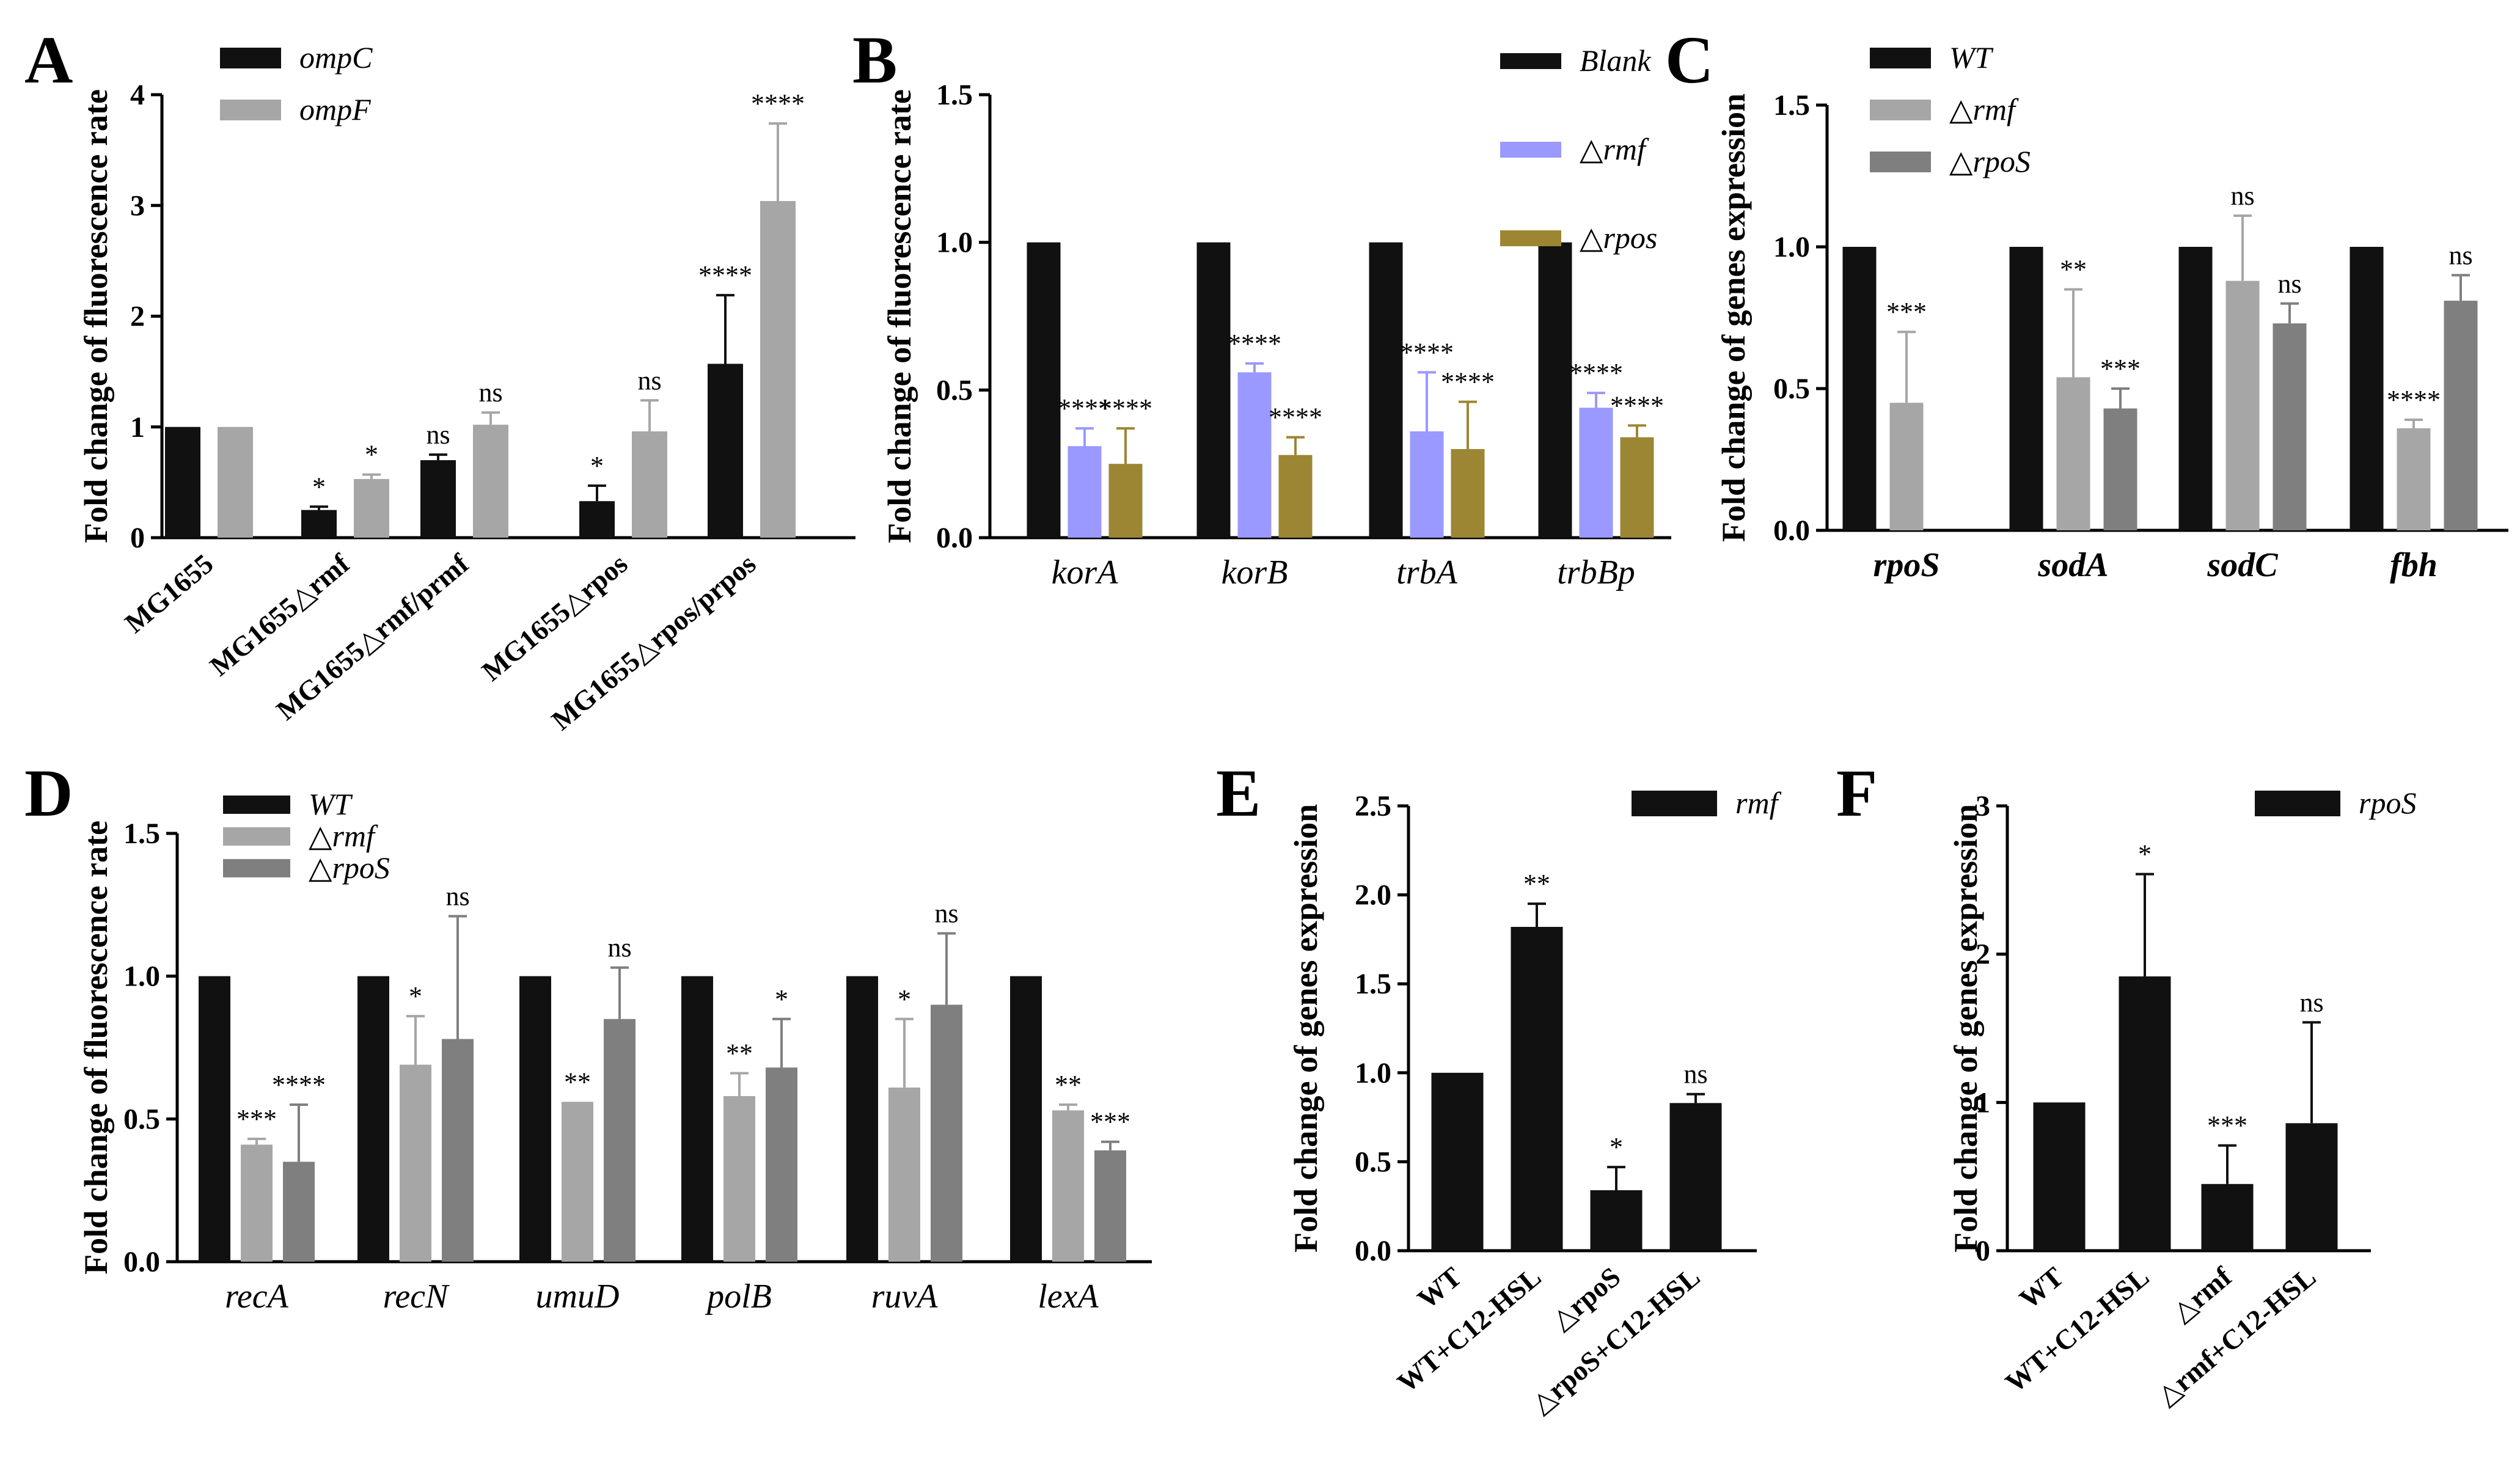 This screenshot has height=1467, width=2520. Describe the element at coordinates (874, 60) in the screenshot. I see `panel-b-letter: B` at that location.